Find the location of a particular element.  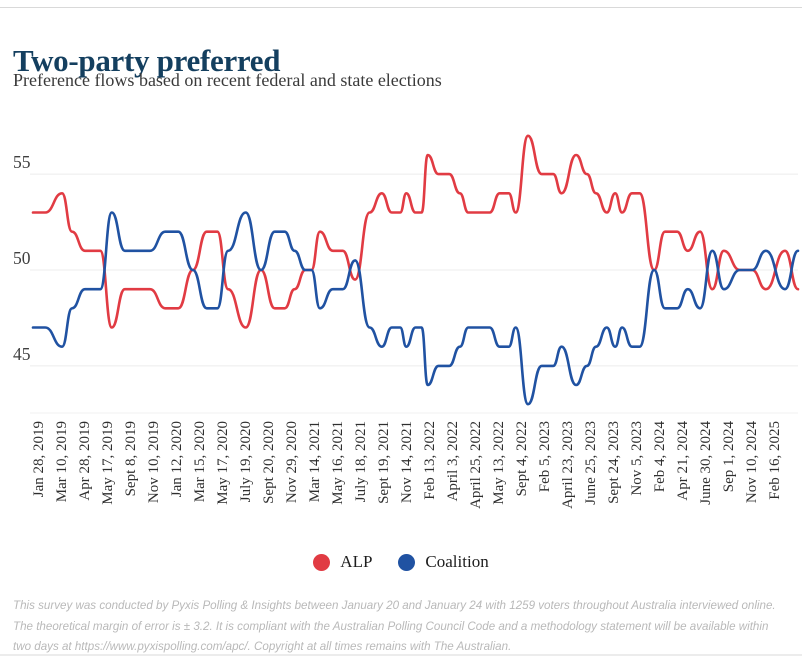

y-axis-labels: 55 50 45 is located at coordinates (22, 258).